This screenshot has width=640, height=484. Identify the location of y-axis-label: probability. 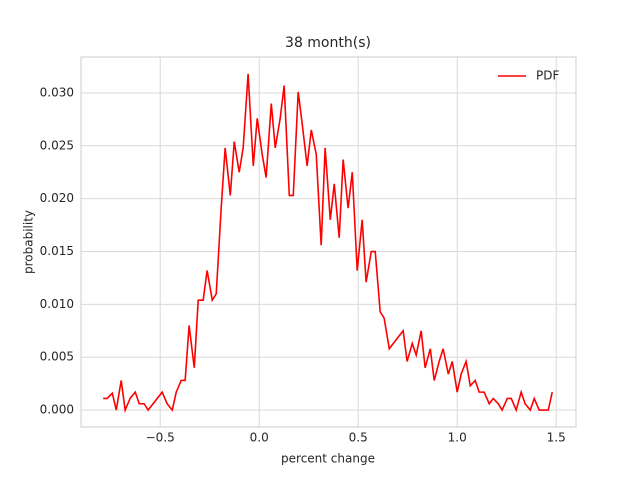
(29, 242).